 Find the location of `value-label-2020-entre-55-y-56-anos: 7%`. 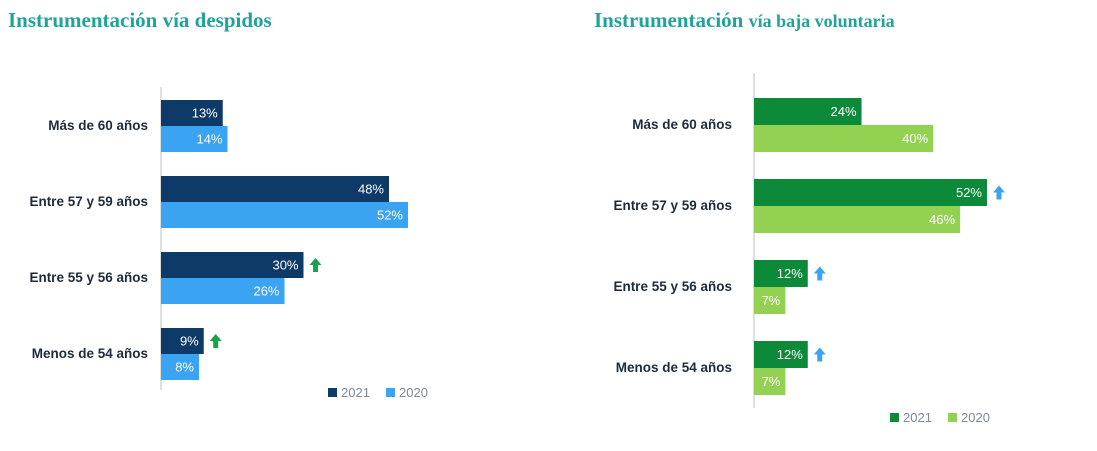

value-label-2020-entre-55-y-56-anos: 7% is located at coordinates (771, 300).